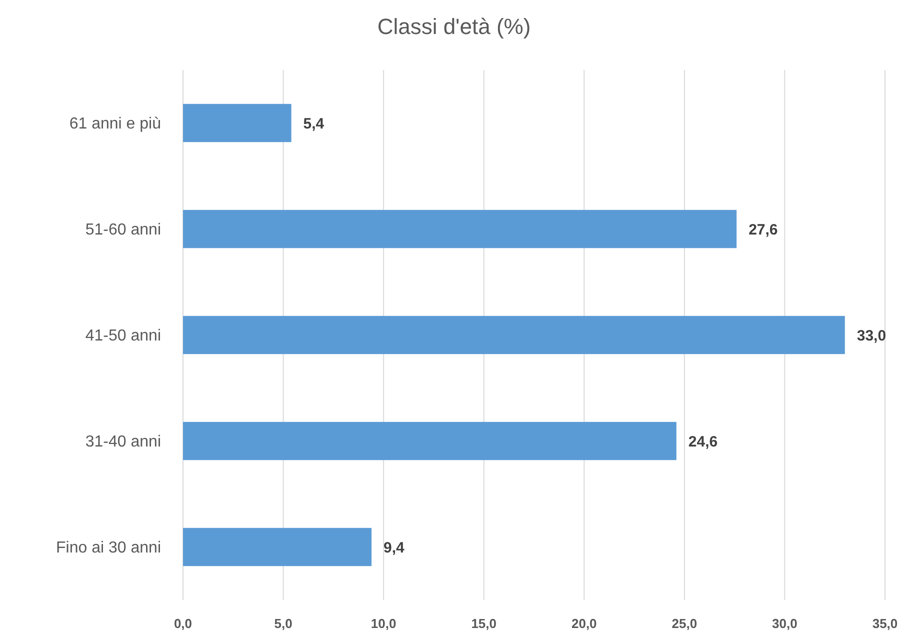 The height and width of the screenshot is (640, 922). I want to click on x-tick-label: 25,0, so click(685, 623).